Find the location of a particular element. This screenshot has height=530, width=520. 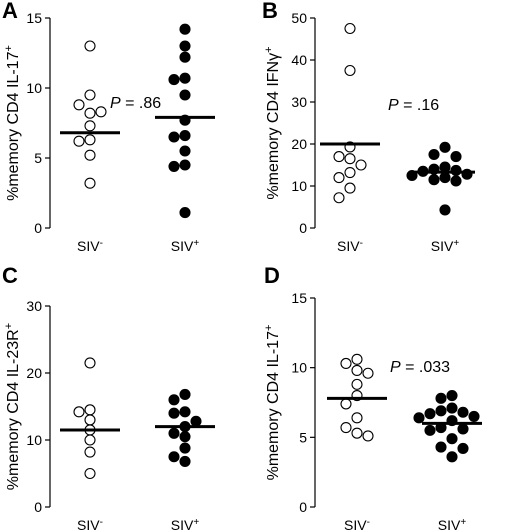

y-tick-label: 15 is located at coordinates (299, 298).